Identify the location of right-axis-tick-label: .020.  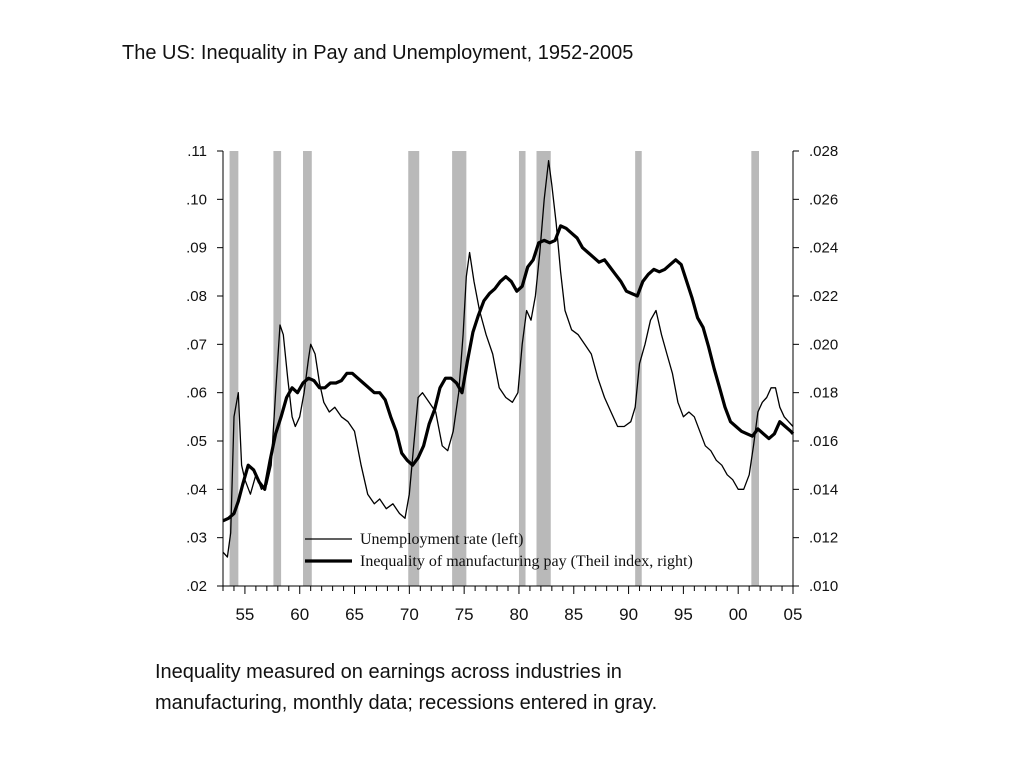
(823, 344).